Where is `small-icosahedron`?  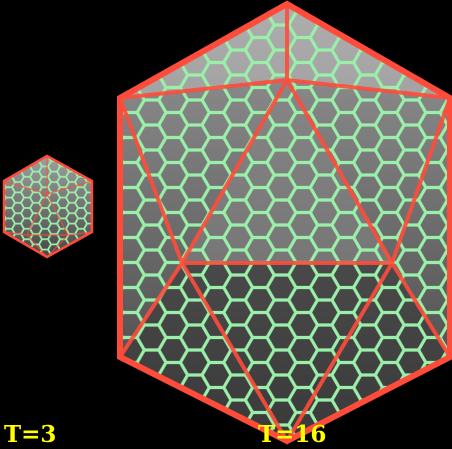
small-icosahedron is located at coordinates (48, 206).